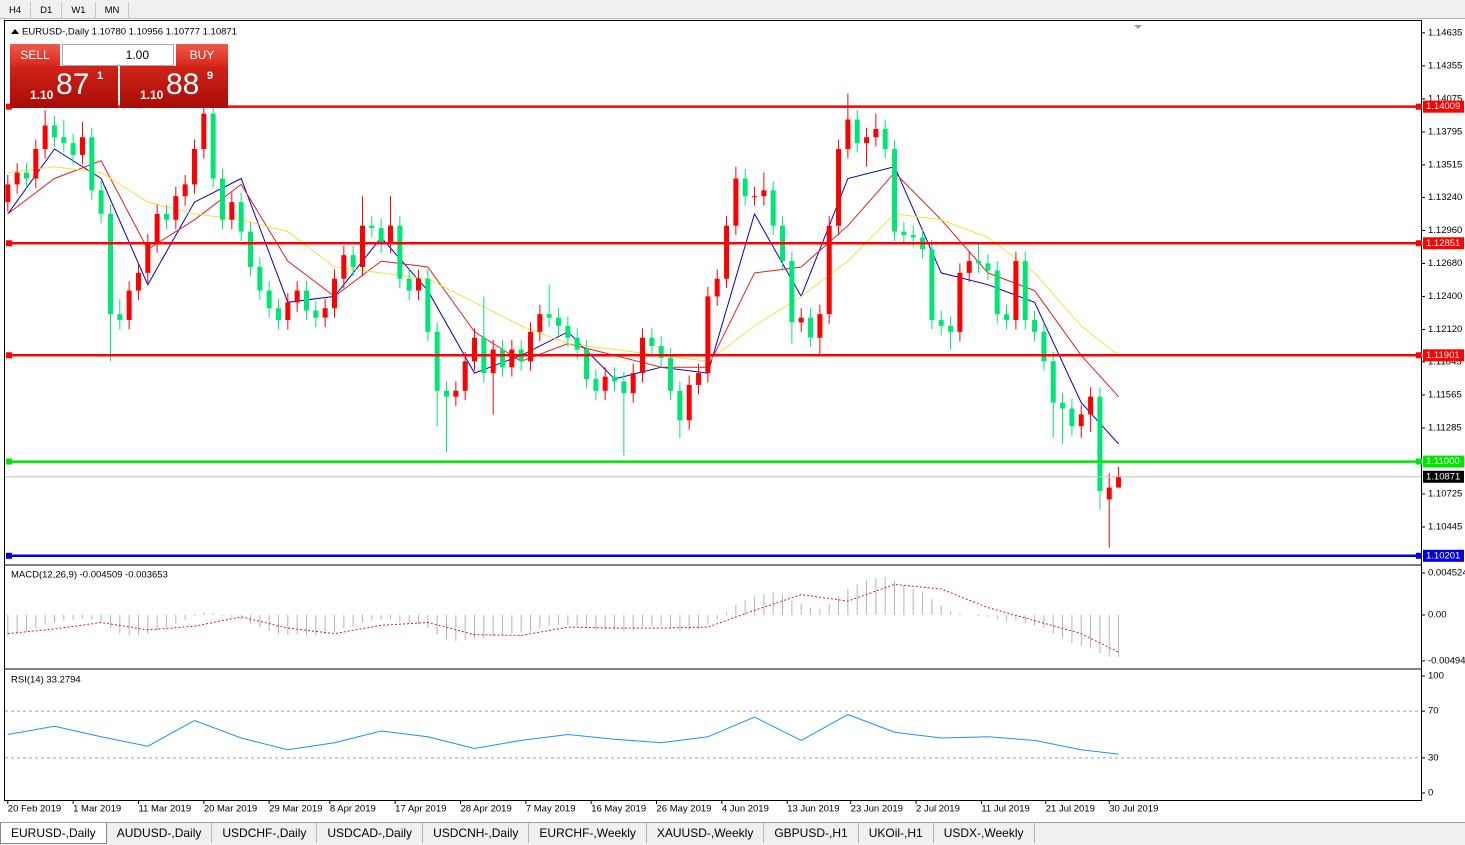 The width and height of the screenshot is (1465, 845). I want to click on chart-tab: USDX-,Weekly, so click(984, 833).